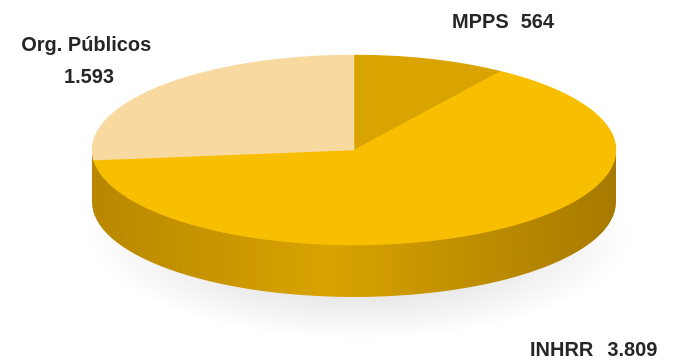  Describe the element at coordinates (89, 61) in the screenshot. I see `slice-label-org-publicos: Org. Públicos 1.593` at that location.